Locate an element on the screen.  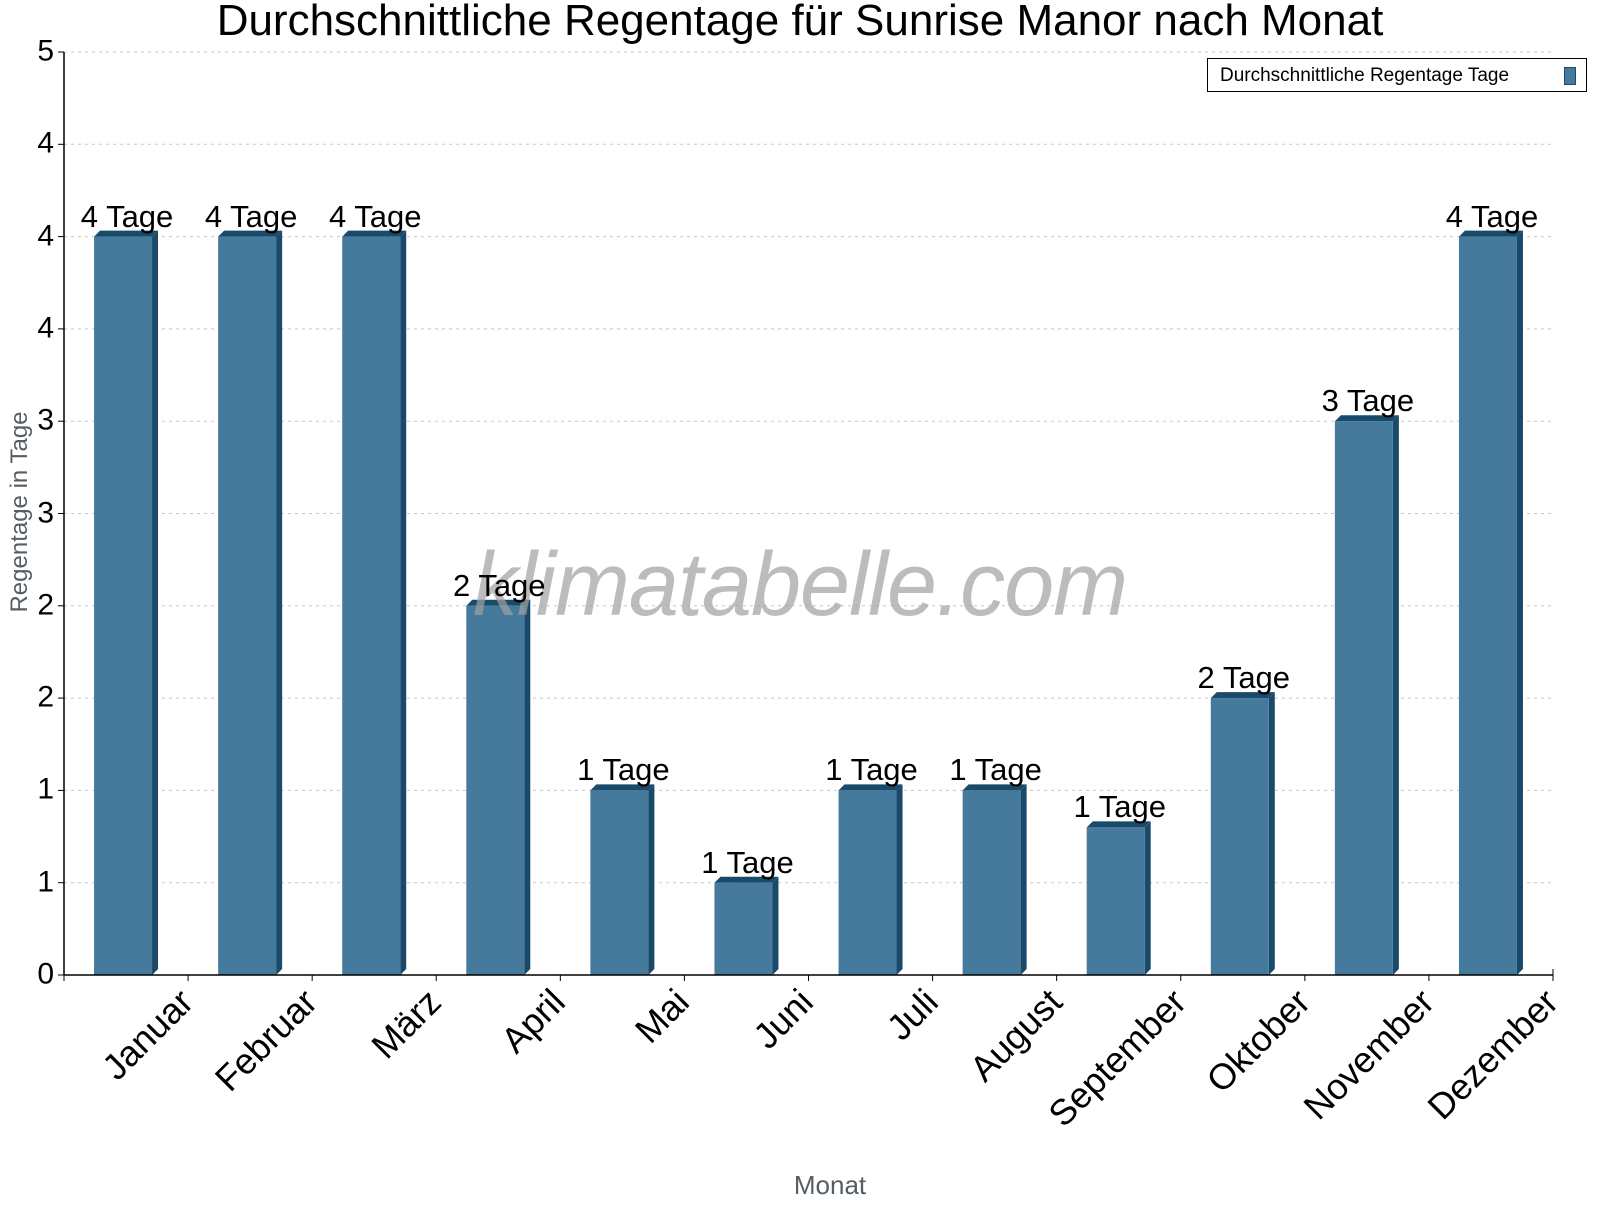
bar-value-label: 3 Tage is located at coordinates (1368, 401).